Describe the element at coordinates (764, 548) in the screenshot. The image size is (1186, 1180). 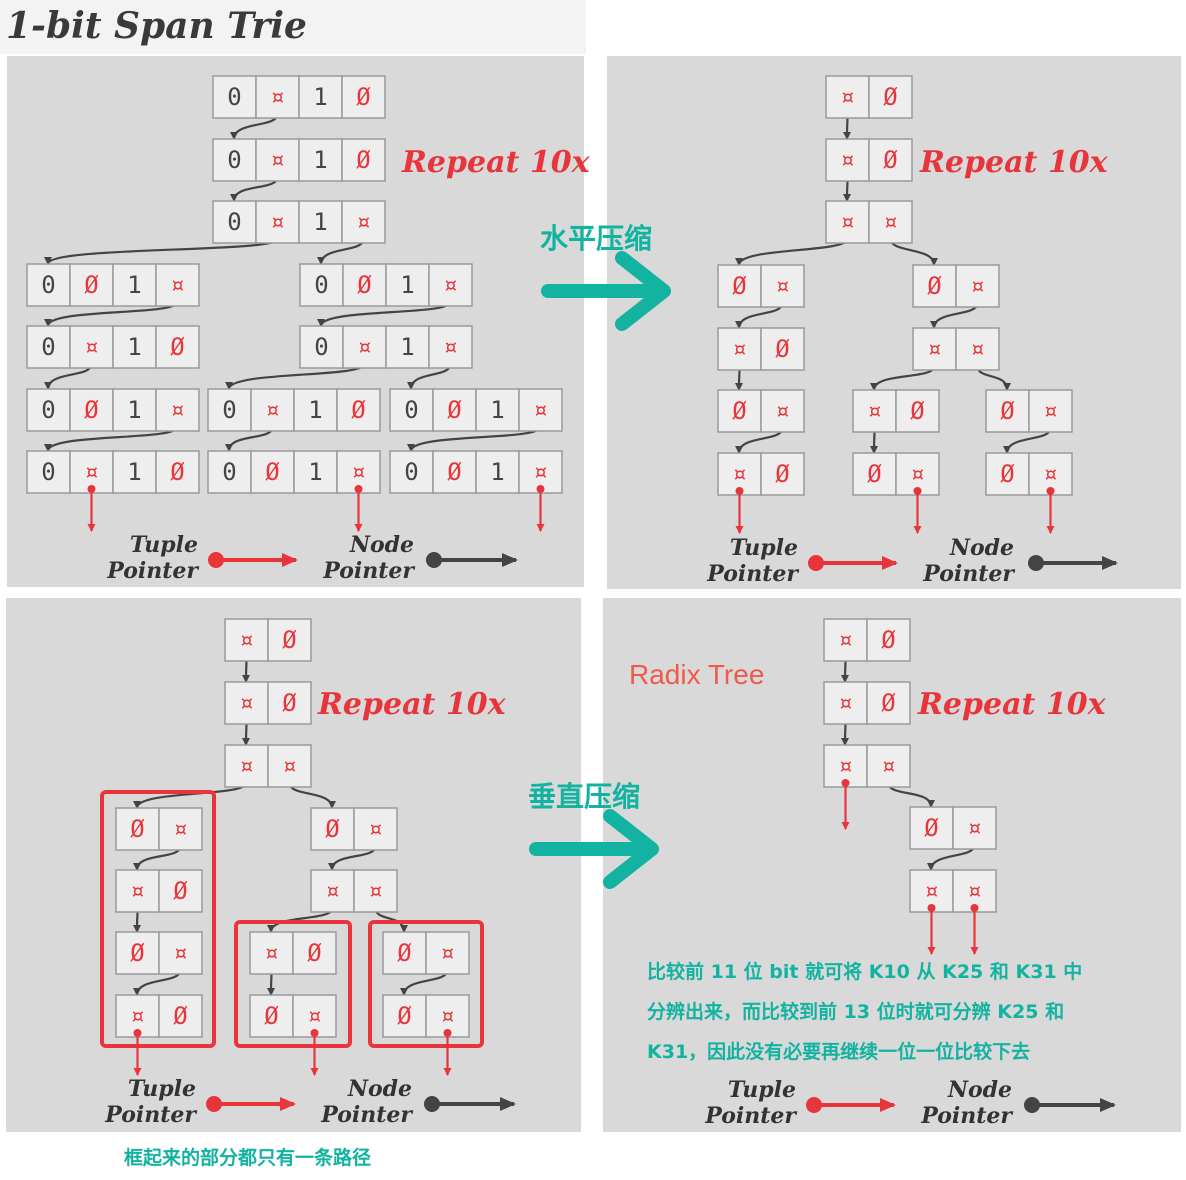
I see `legend-tuple-line1: Tuple` at that location.